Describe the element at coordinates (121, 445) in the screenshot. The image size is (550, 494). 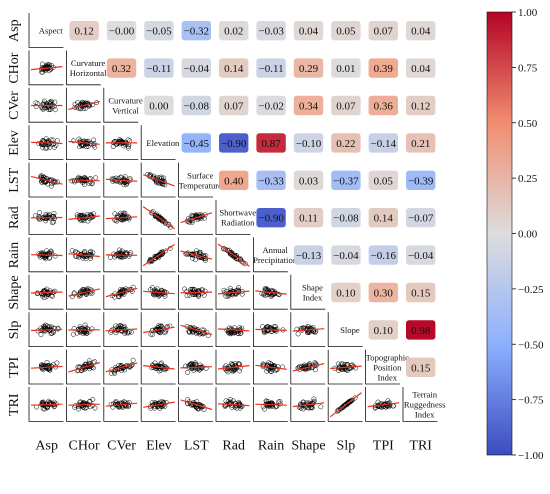
I see `x-axis-label: CVer` at that location.